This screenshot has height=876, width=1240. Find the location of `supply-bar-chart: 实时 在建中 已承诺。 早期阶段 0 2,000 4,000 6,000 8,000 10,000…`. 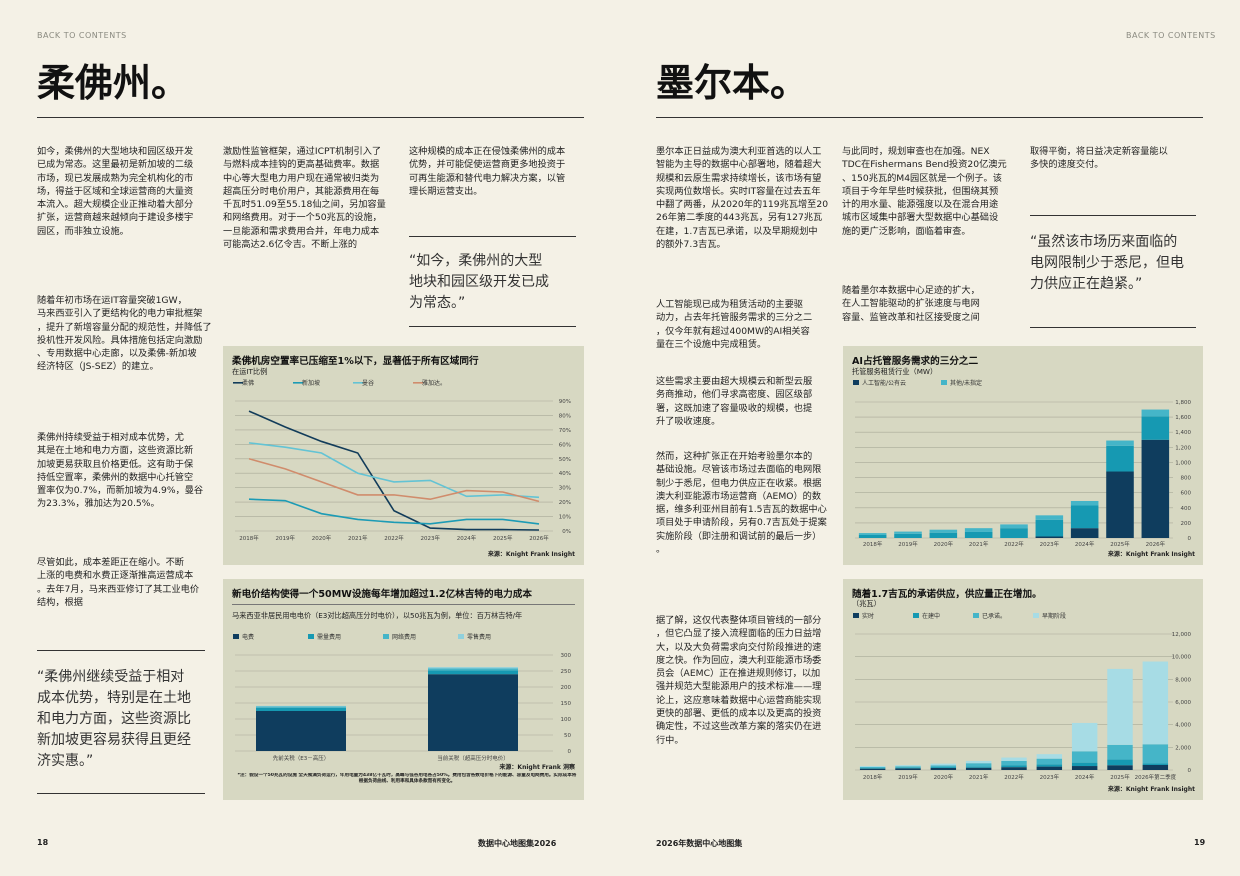

supply-bar-chart: 实时 在建中 已承诺。 早期阶段 0 2,000 4,000 6,000 8,000 10,000… is located at coordinates (1024, 702).